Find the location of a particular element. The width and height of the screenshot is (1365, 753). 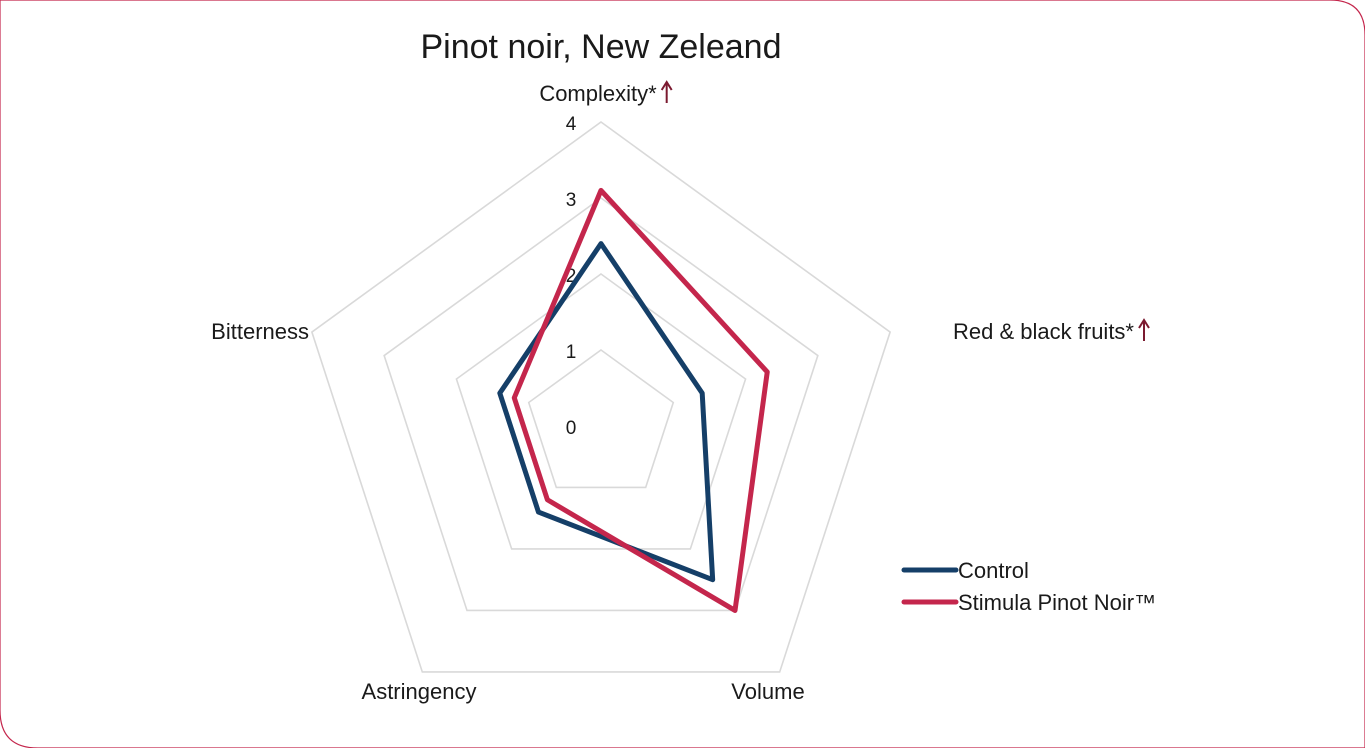

axis-label: Bitterness is located at coordinates (260, 331).